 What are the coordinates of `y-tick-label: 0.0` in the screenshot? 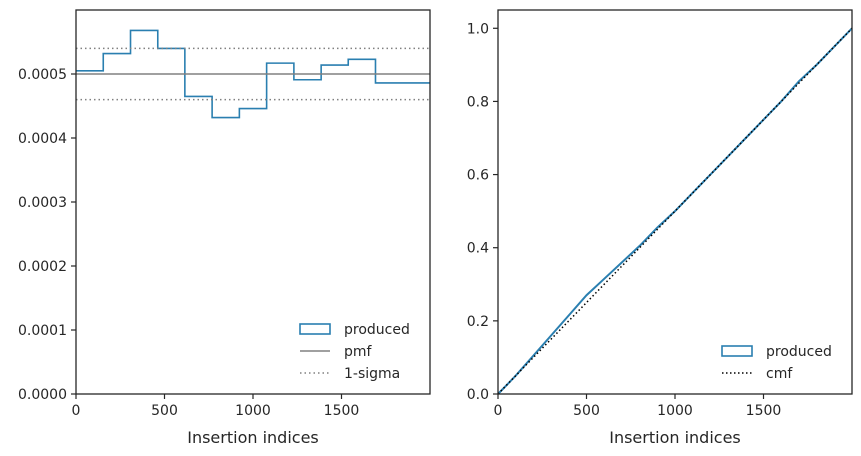 It's located at (478, 395).